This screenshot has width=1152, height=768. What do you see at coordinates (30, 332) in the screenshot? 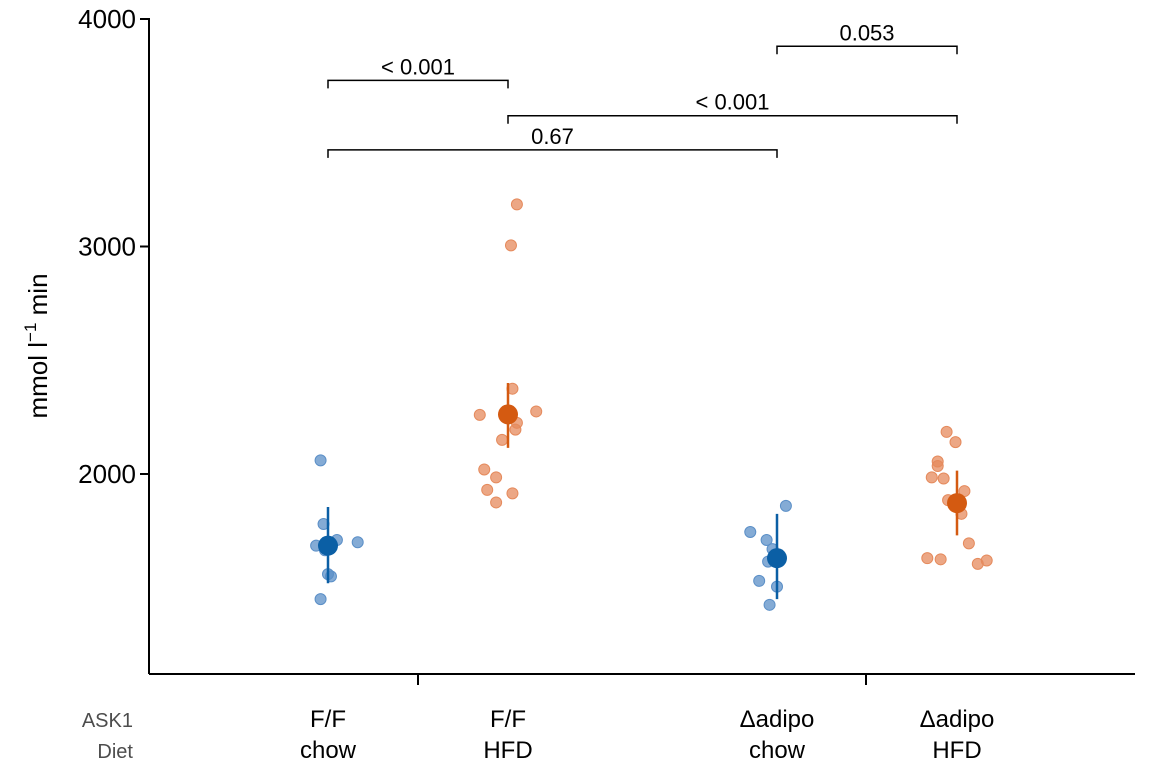
I see `y-axis-title-superscript: −1` at bounding box center [30, 332].